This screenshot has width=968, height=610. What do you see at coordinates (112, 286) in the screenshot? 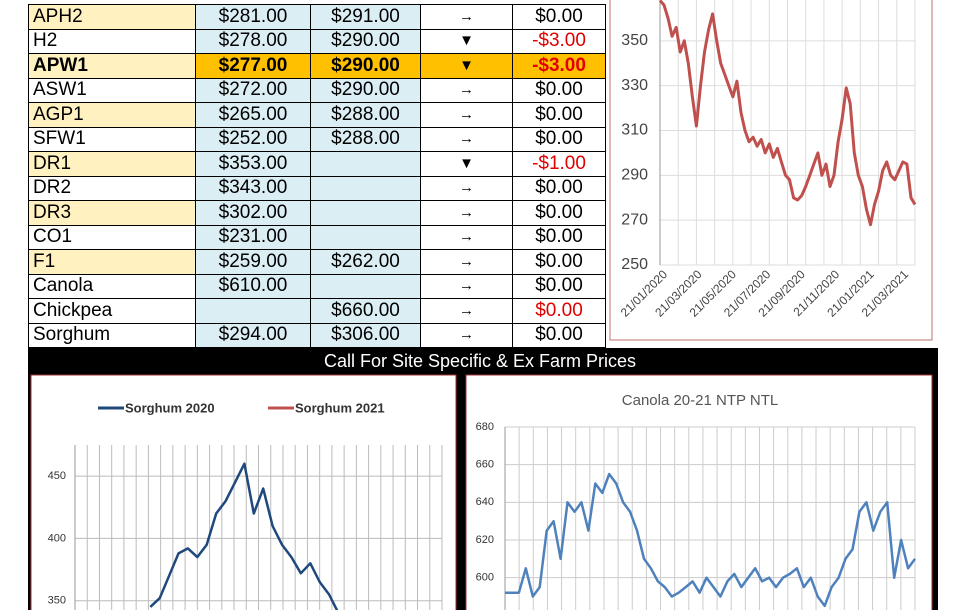
I see `table-cell: Canola` at bounding box center [112, 286].